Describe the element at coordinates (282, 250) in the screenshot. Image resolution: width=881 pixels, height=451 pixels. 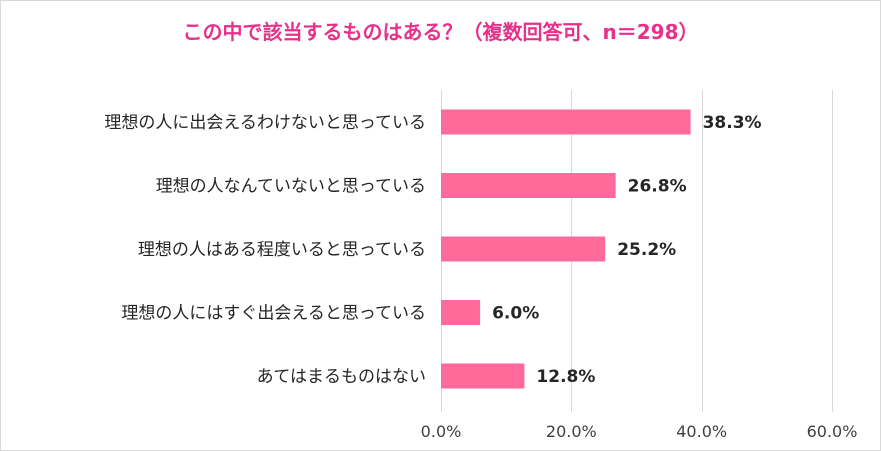
I see `category-label: 理想の人はある程度いると思っている` at that location.